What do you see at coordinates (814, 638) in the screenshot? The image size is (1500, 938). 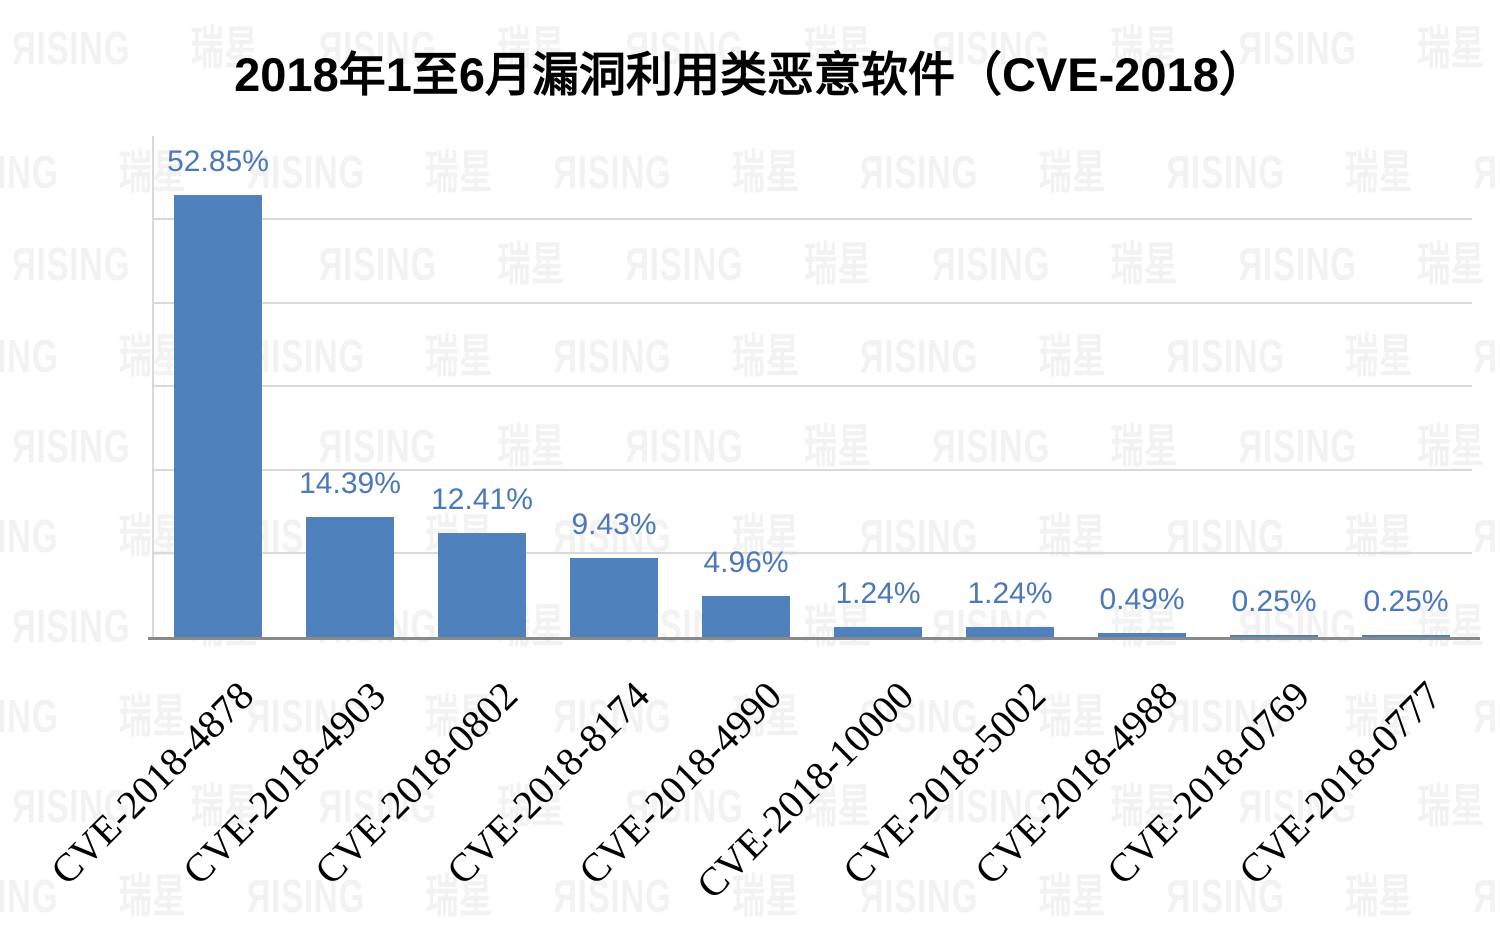 I see `x-axis-line` at bounding box center [814, 638].